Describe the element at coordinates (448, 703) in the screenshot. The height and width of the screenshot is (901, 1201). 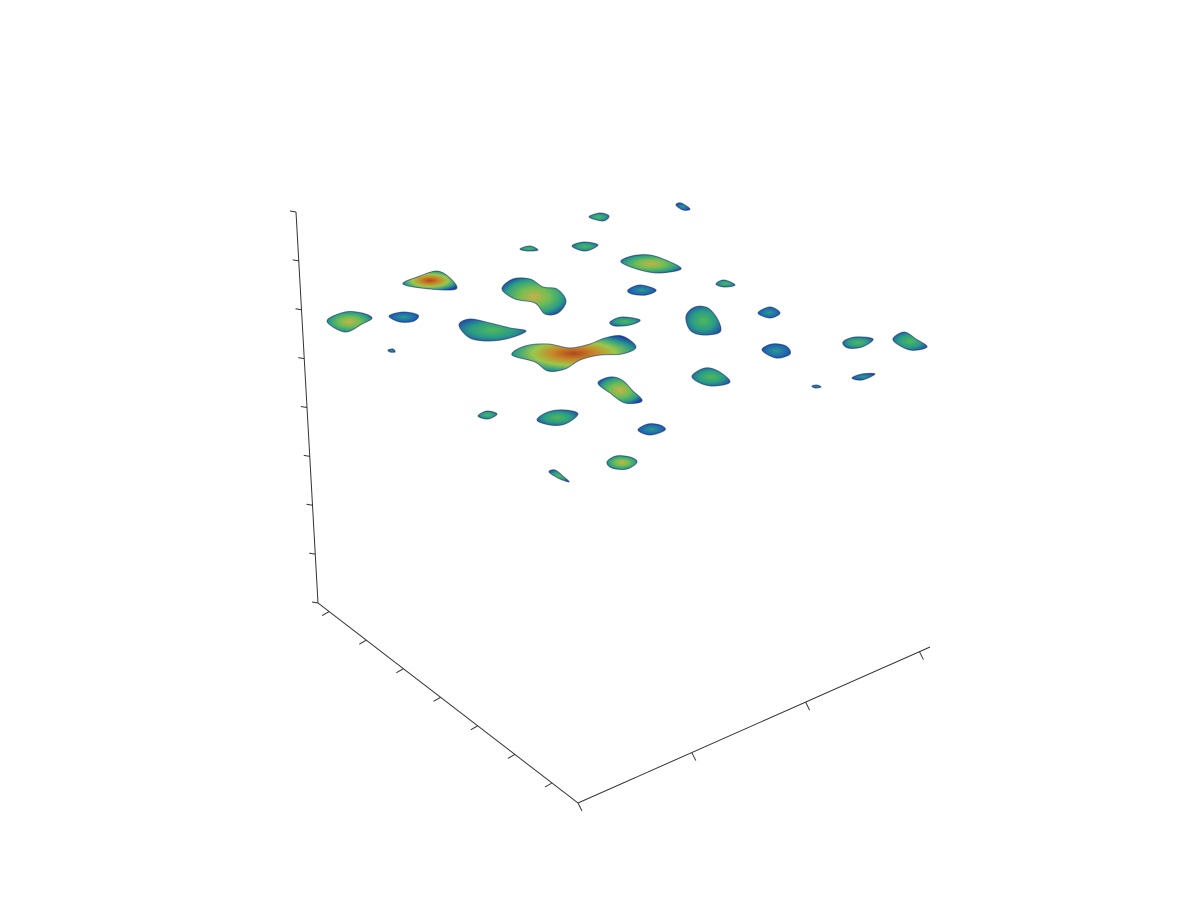
I see `left-depth-axis` at that location.